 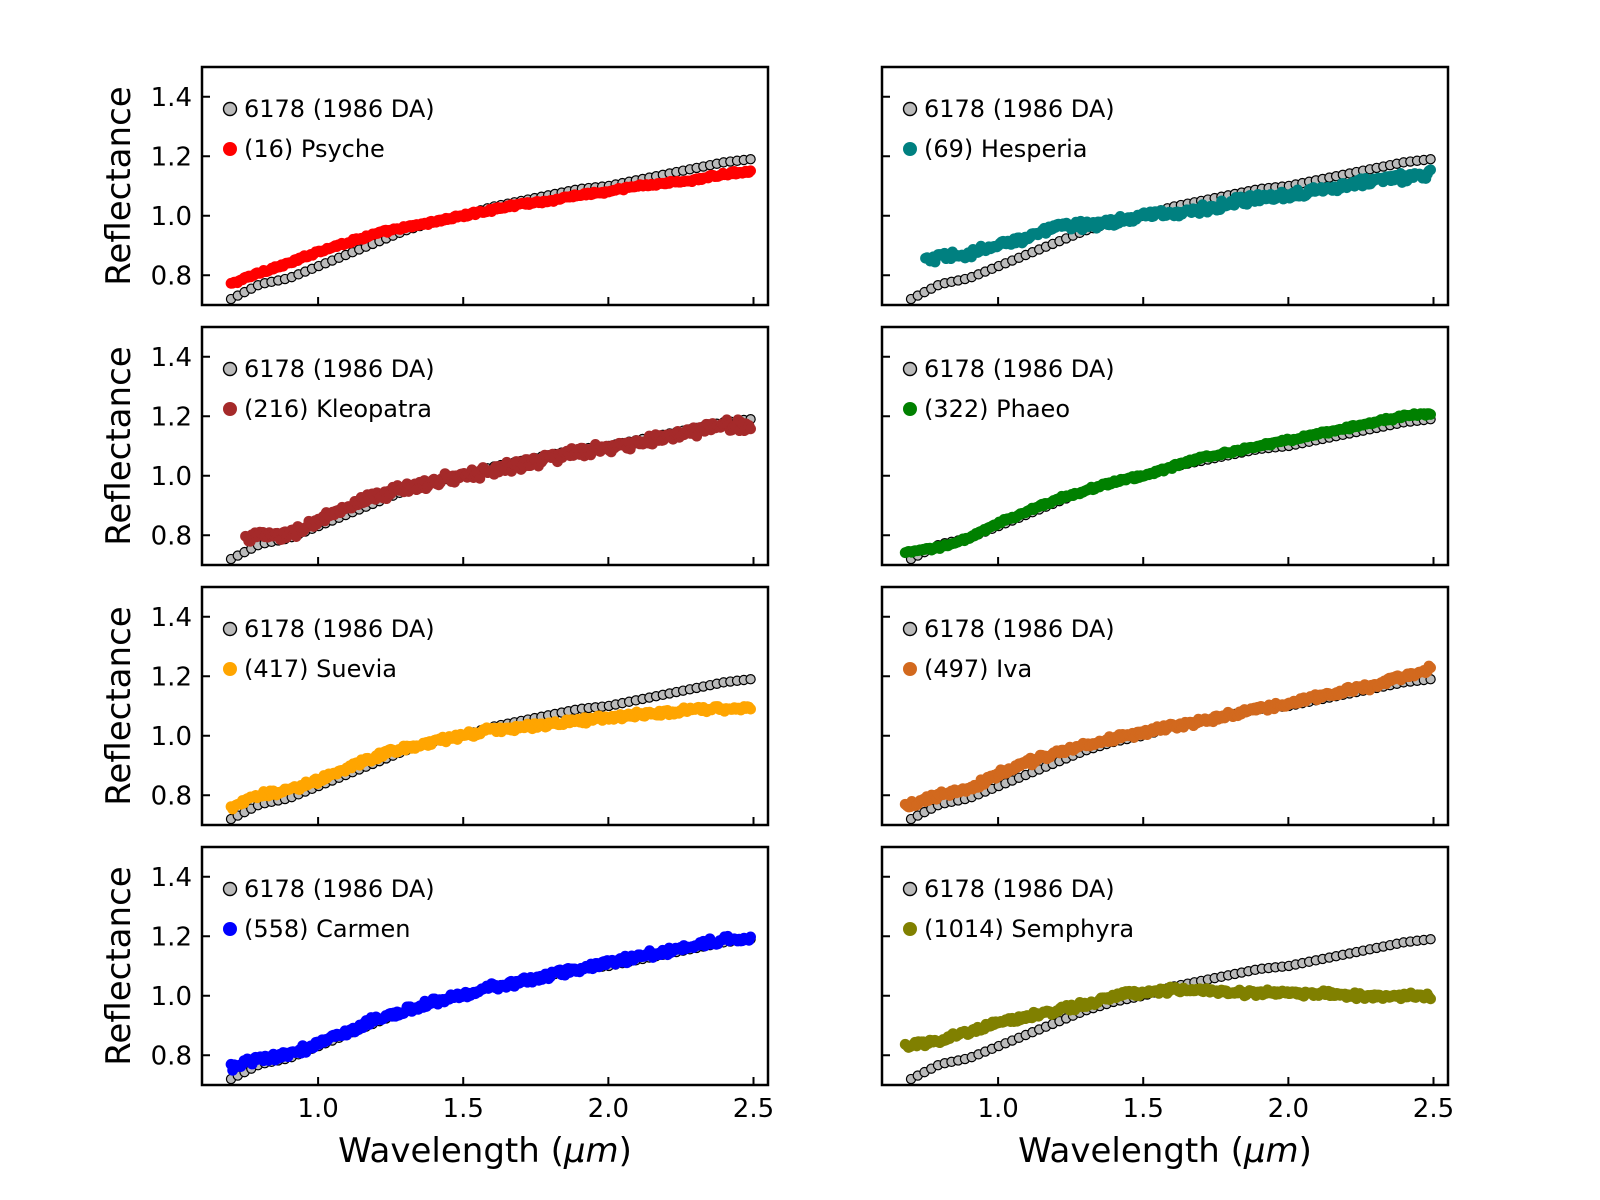 What do you see at coordinates (328, 389) in the screenshot?
I see `legend: 6178 (1986 DA) (216) Kleopatra` at bounding box center [328, 389].